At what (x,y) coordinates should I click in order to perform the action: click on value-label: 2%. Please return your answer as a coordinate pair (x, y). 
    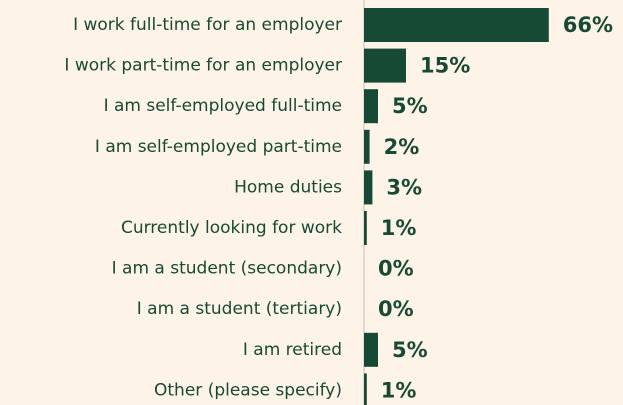
    Looking at the image, I should click on (402, 147).